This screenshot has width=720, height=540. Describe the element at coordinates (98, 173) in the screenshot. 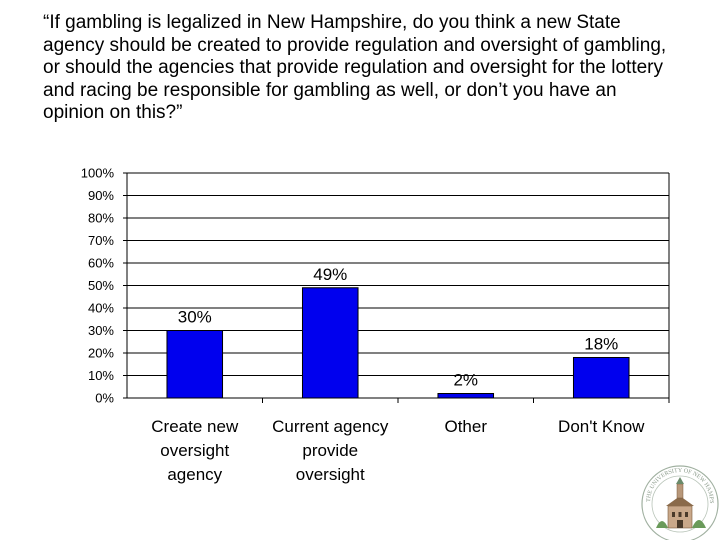

I see `y-tick-label: 100%` at that location.